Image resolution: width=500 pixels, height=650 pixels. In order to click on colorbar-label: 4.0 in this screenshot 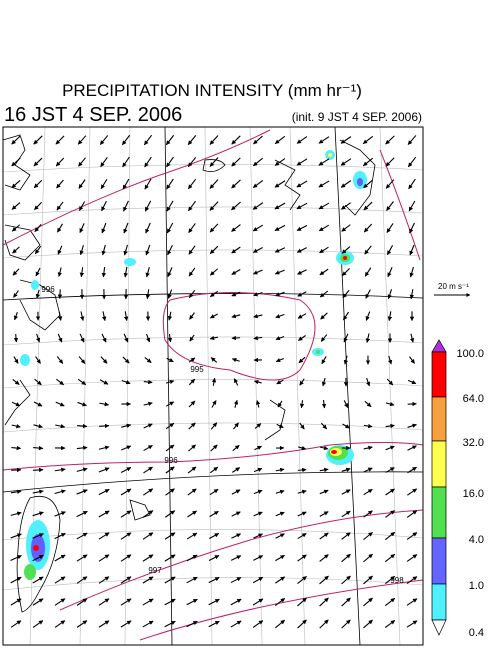, I will do `click(476, 540)`.